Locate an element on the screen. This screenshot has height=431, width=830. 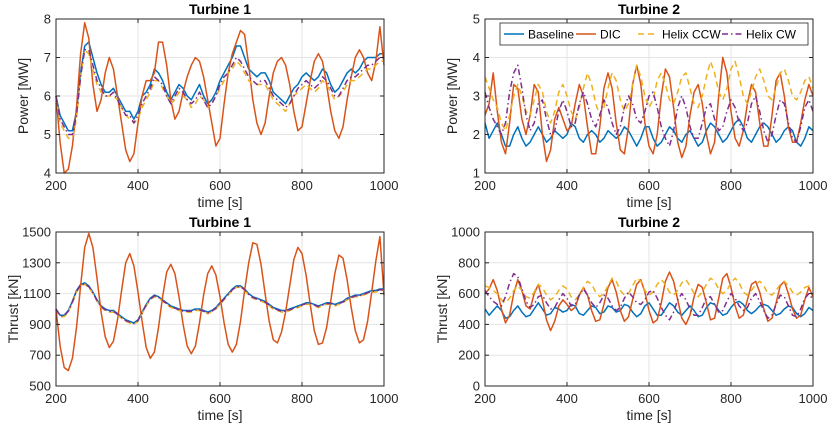
y-tick-label: 7 is located at coordinates (47, 57).